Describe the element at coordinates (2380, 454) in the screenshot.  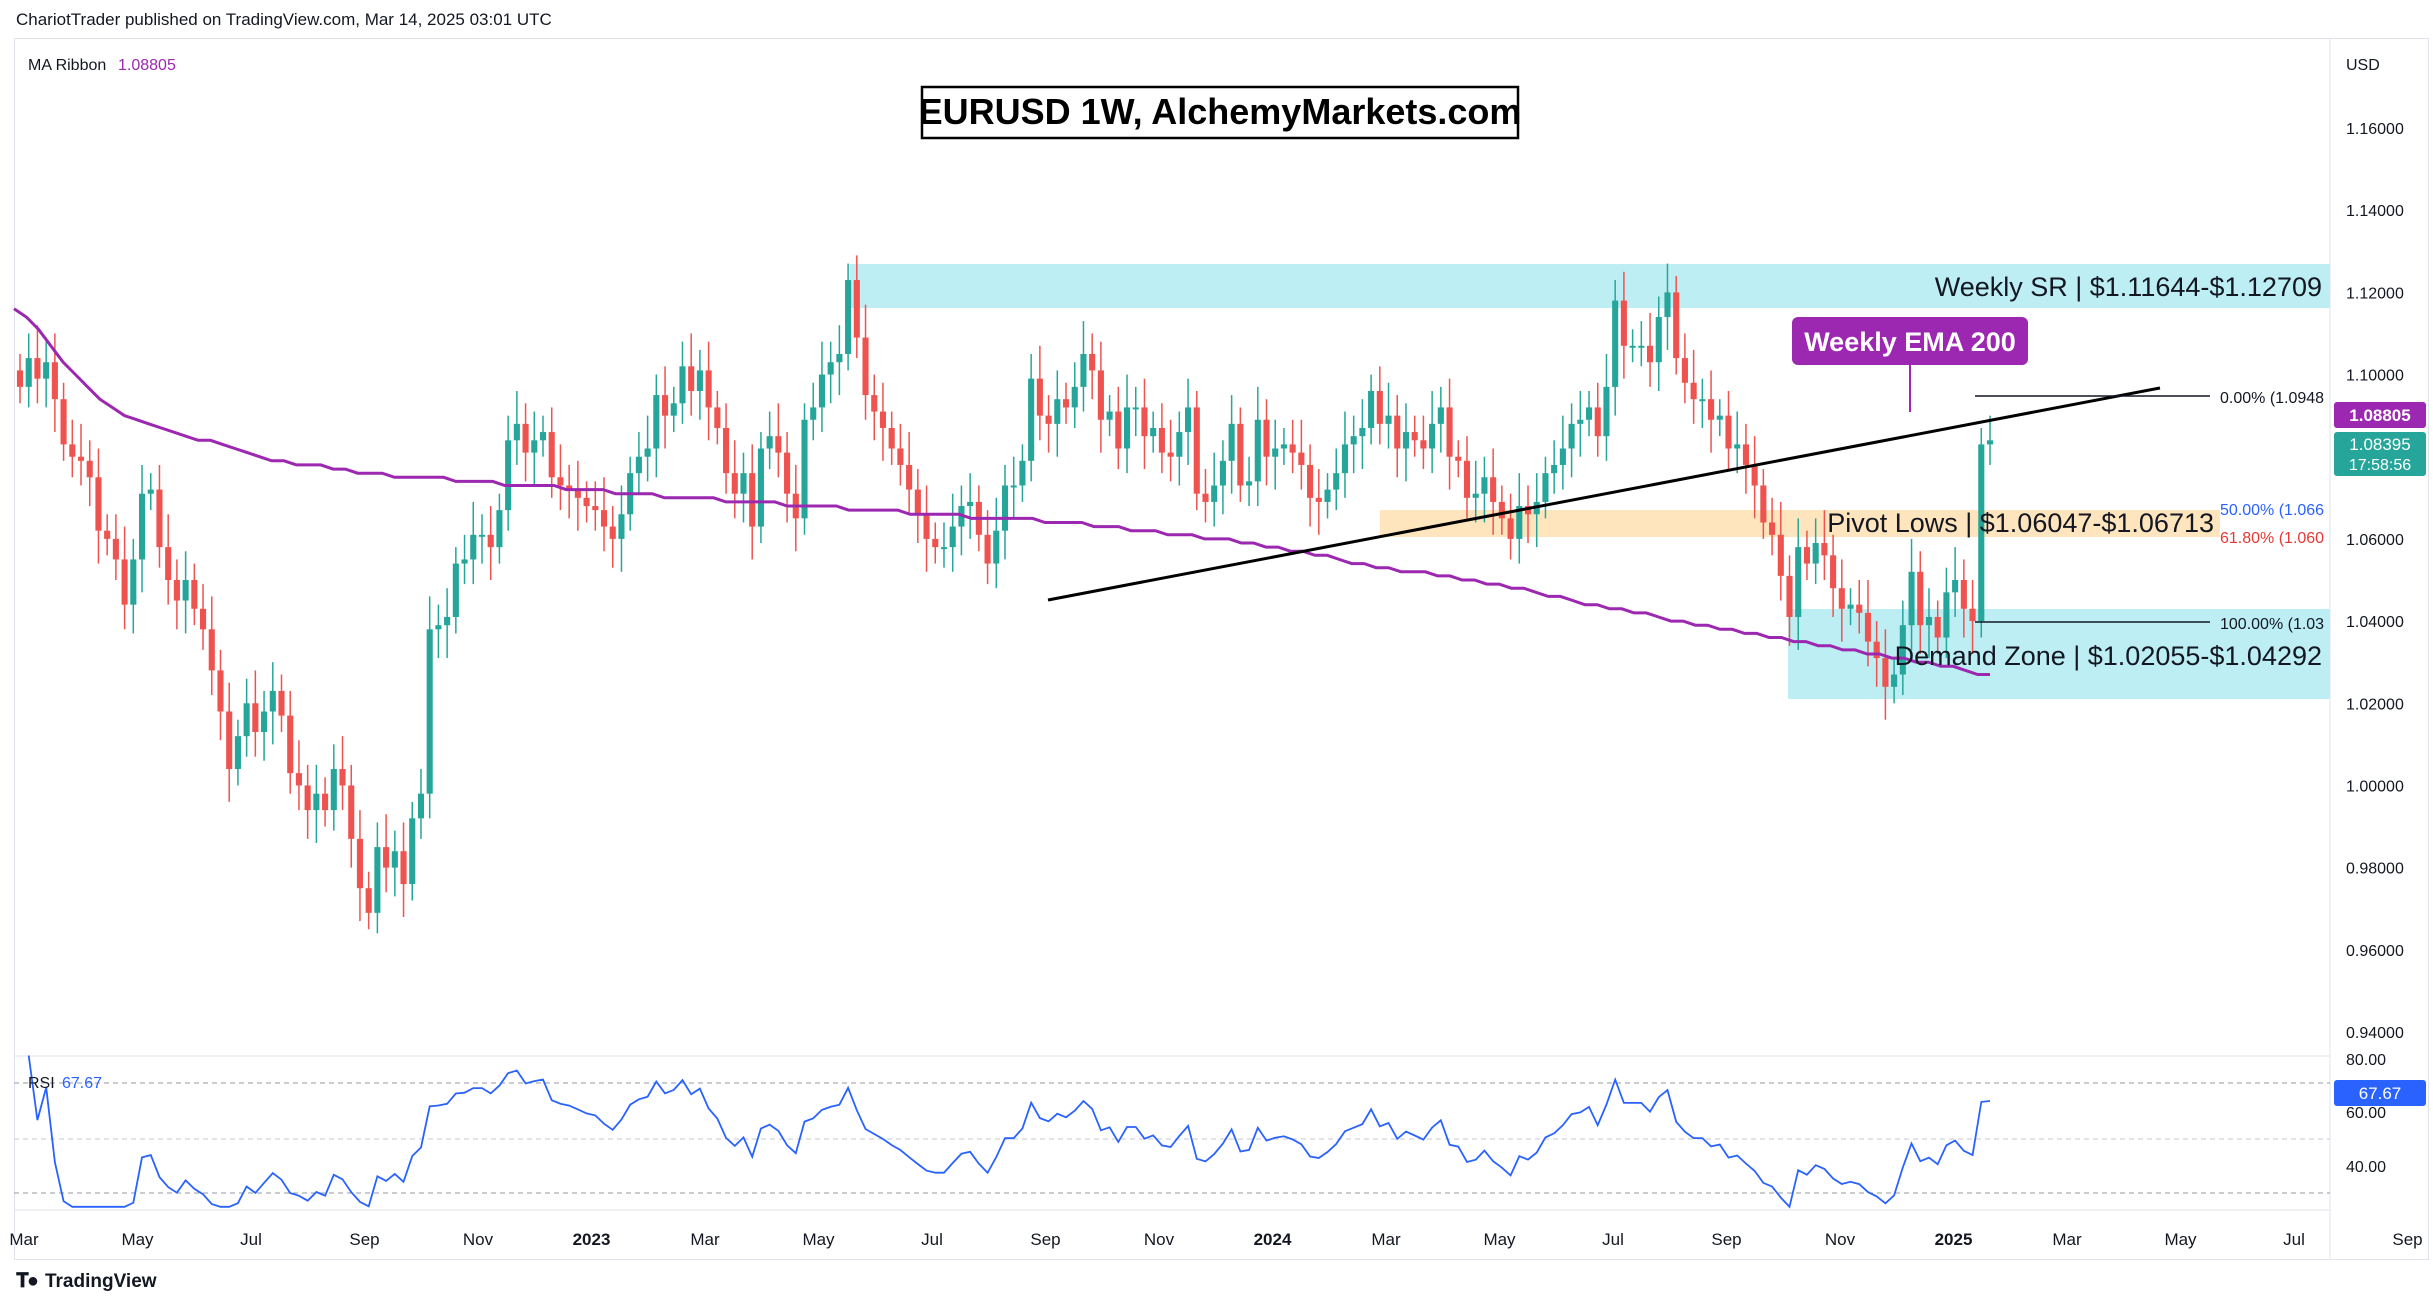
I see `last-price-tag` at that location.